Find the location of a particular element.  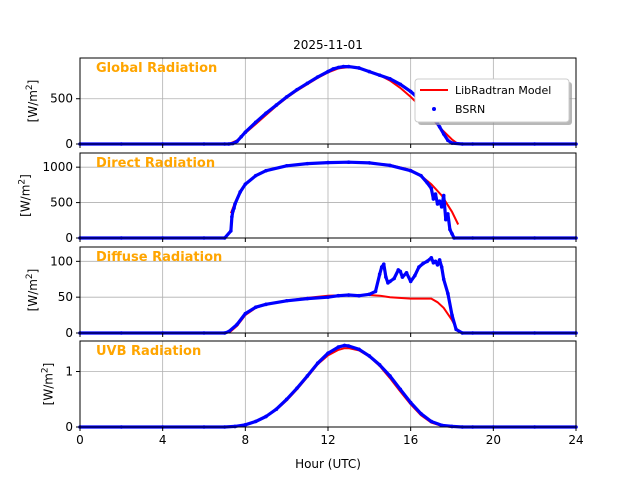

y-tick-label: 1 is located at coordinates (69, 372).